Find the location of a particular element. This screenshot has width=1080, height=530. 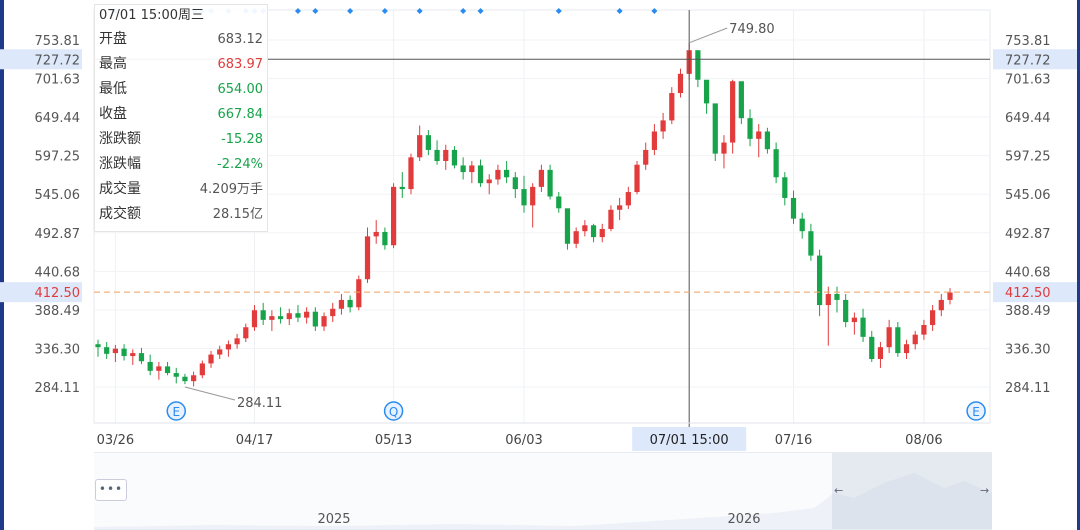

left-edge-strip is located at coordinates (2, 265).